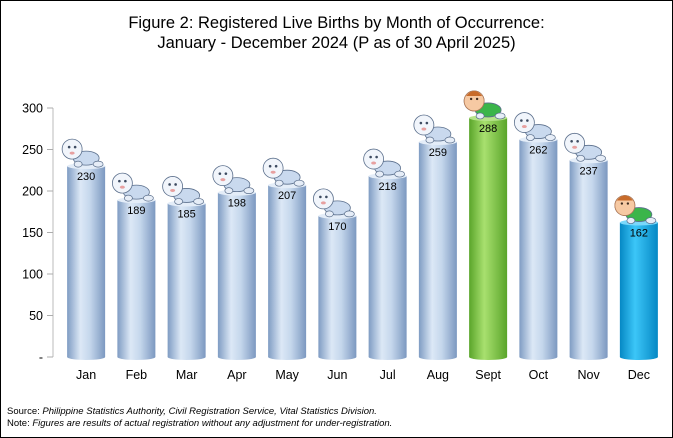 The width and height of the screenshot is (673, 438). What do you see at coordinates (638, 289) in the screenshot?
I see `bar-dec` at bounding box center [638, 289].